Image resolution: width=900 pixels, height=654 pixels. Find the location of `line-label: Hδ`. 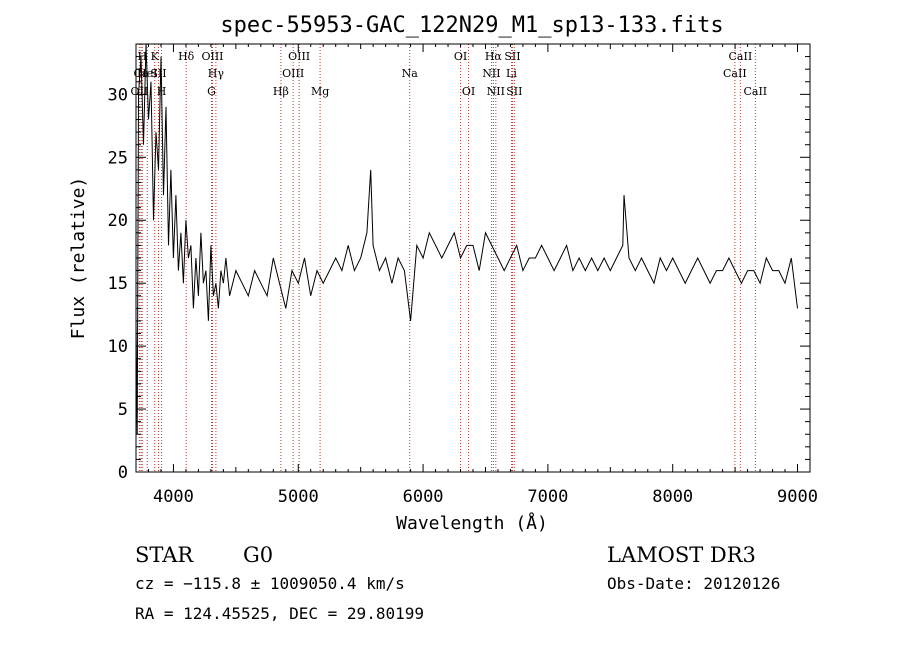

line-label: Hδ is located at coordinates (186, 56).